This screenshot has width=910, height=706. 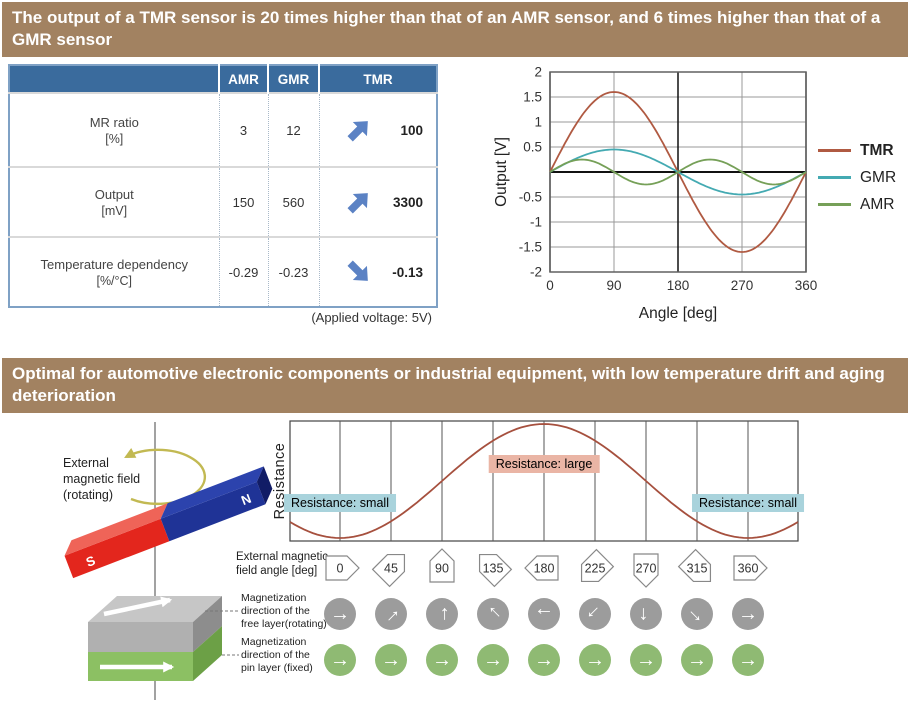 I want to click on y-tick-label: -1, so click(x=536, y=222).